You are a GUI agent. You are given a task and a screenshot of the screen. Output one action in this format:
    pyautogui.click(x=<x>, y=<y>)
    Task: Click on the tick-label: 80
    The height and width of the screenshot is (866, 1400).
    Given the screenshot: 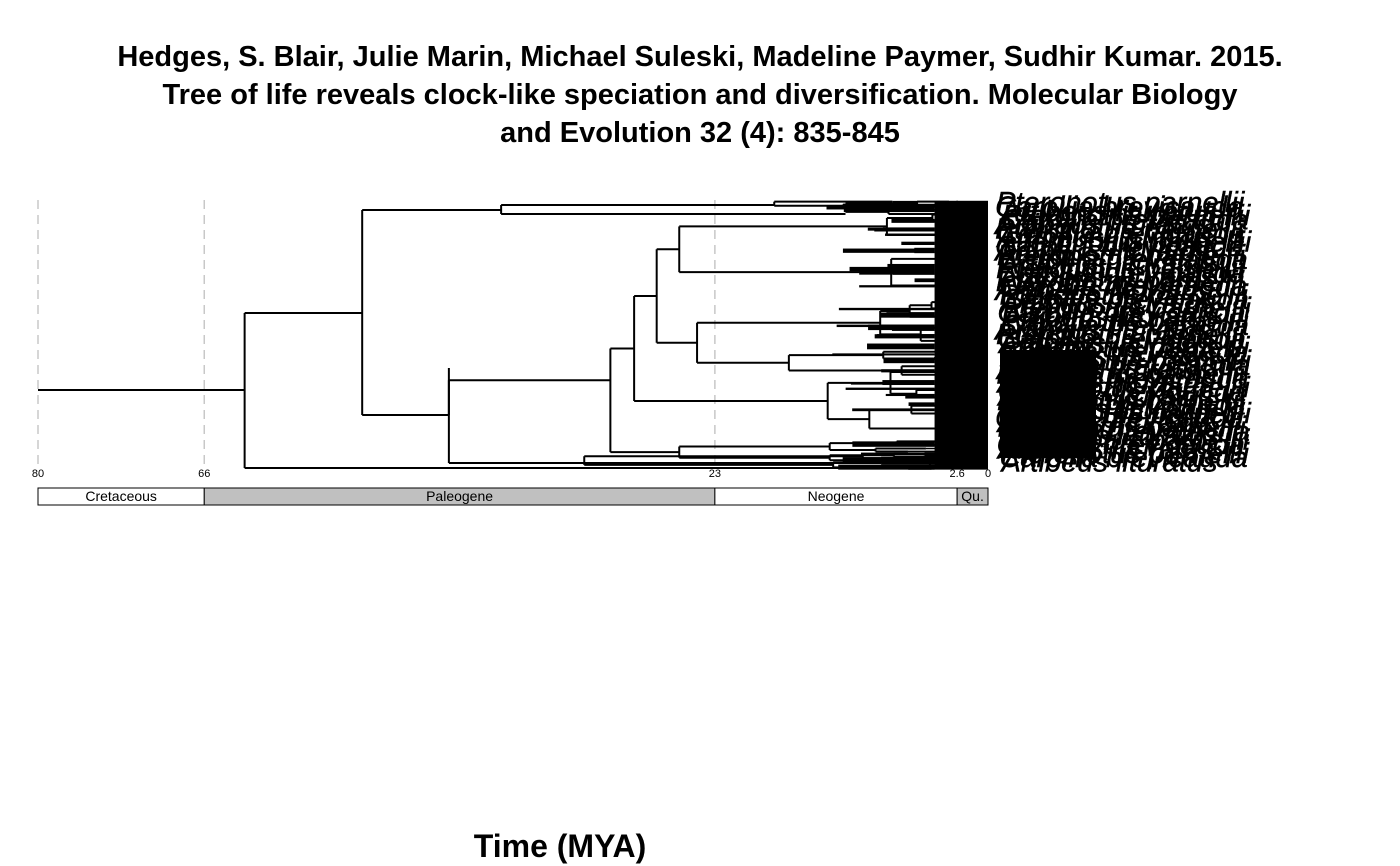 What is the action you would take?
    pyautogui.click(x=38, y=474)
    